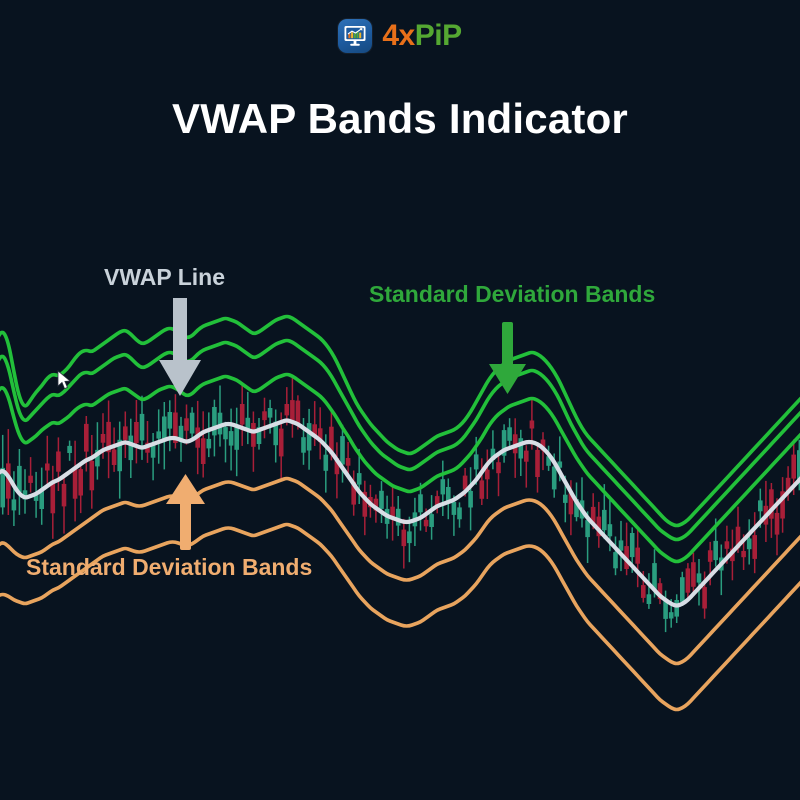 This screenshot has width=800, height=800. What do you see at coordinates (164, 277) in the screenshot?
I see `annotation-label-vwap-line: VWAP Line` at bounding box center [164, 277].